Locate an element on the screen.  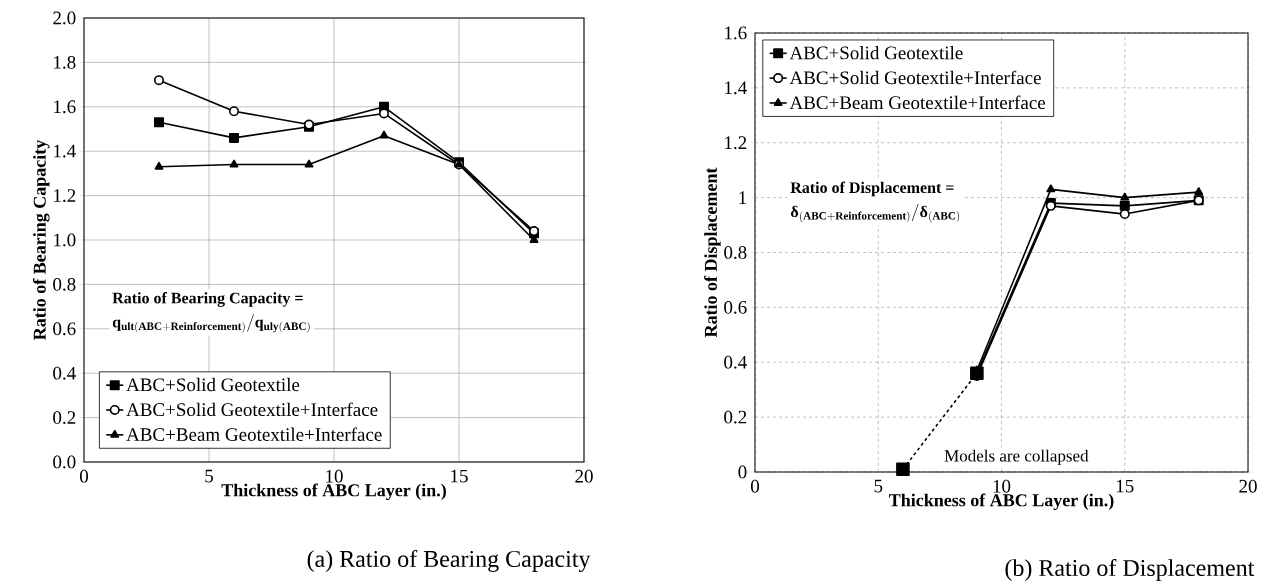
y-tick-label: 1 is located at coordinates (743, 197).